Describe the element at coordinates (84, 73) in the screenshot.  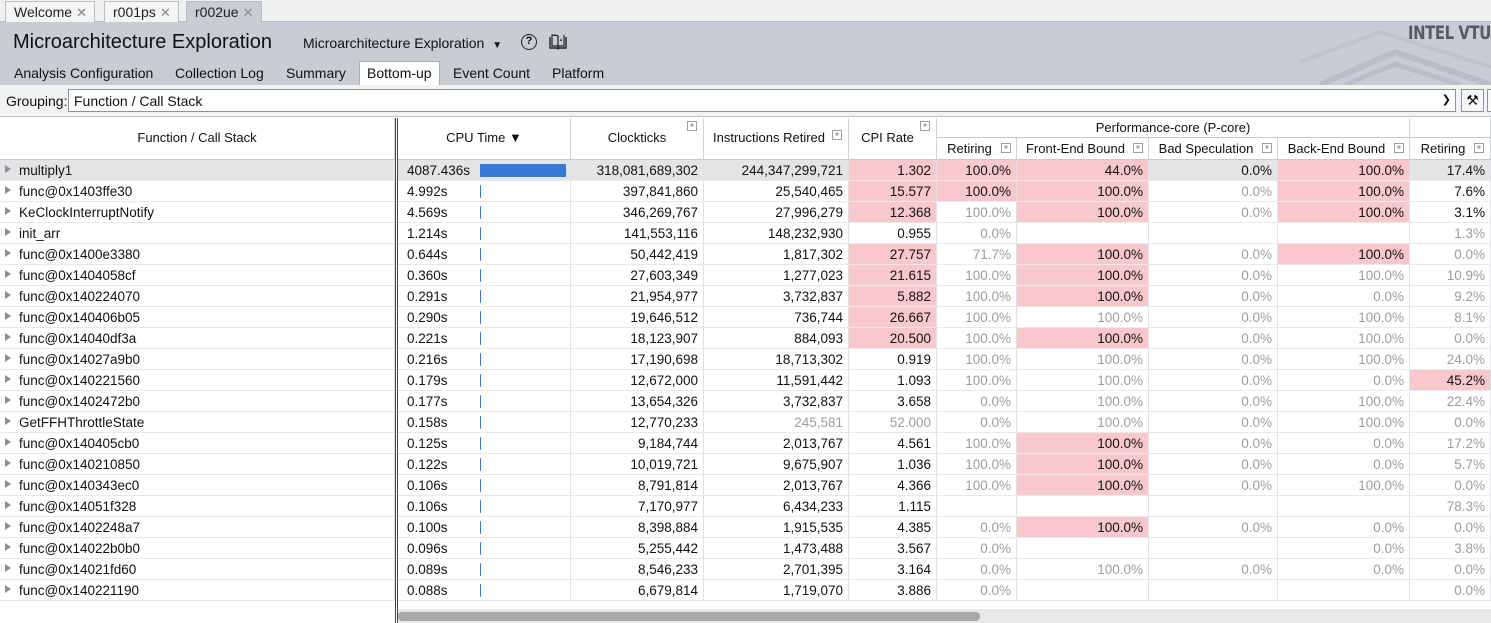
I see `tab-analysis-configuration: Analysis Configuration` at that location.